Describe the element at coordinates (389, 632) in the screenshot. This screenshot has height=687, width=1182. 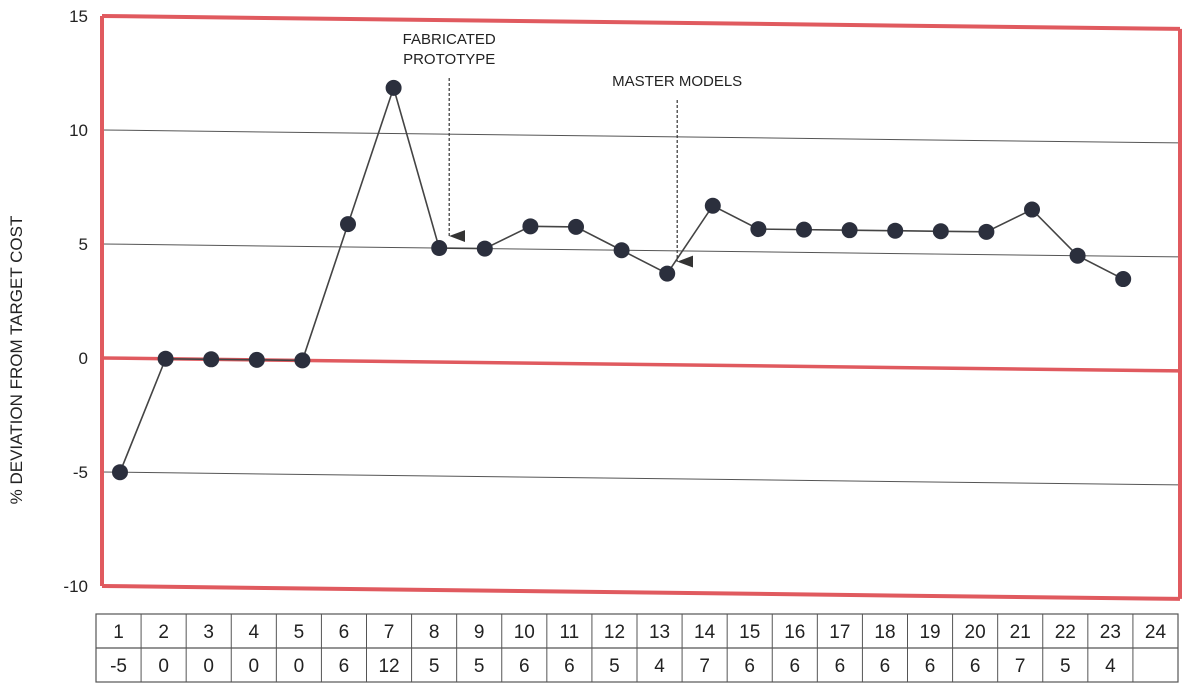
I see `table-cell-index: 7` at that location.